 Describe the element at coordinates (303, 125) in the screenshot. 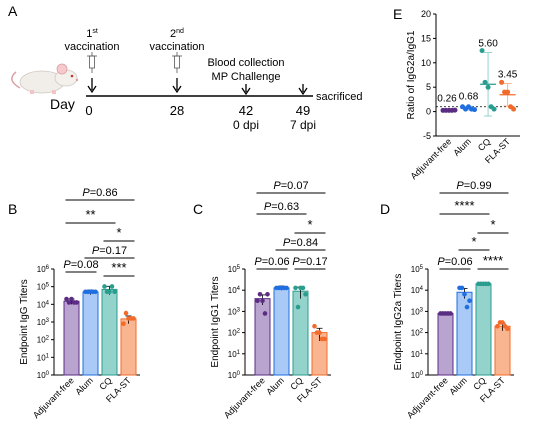

I see `dpi-label: 7 dpi` at that location.